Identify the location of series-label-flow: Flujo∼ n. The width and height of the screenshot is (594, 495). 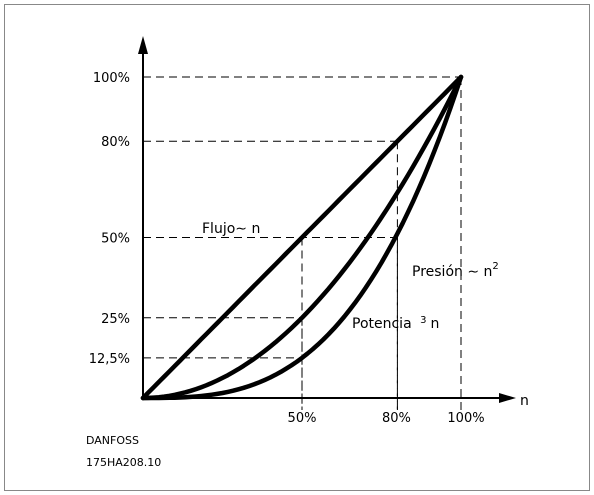
(231, 229).